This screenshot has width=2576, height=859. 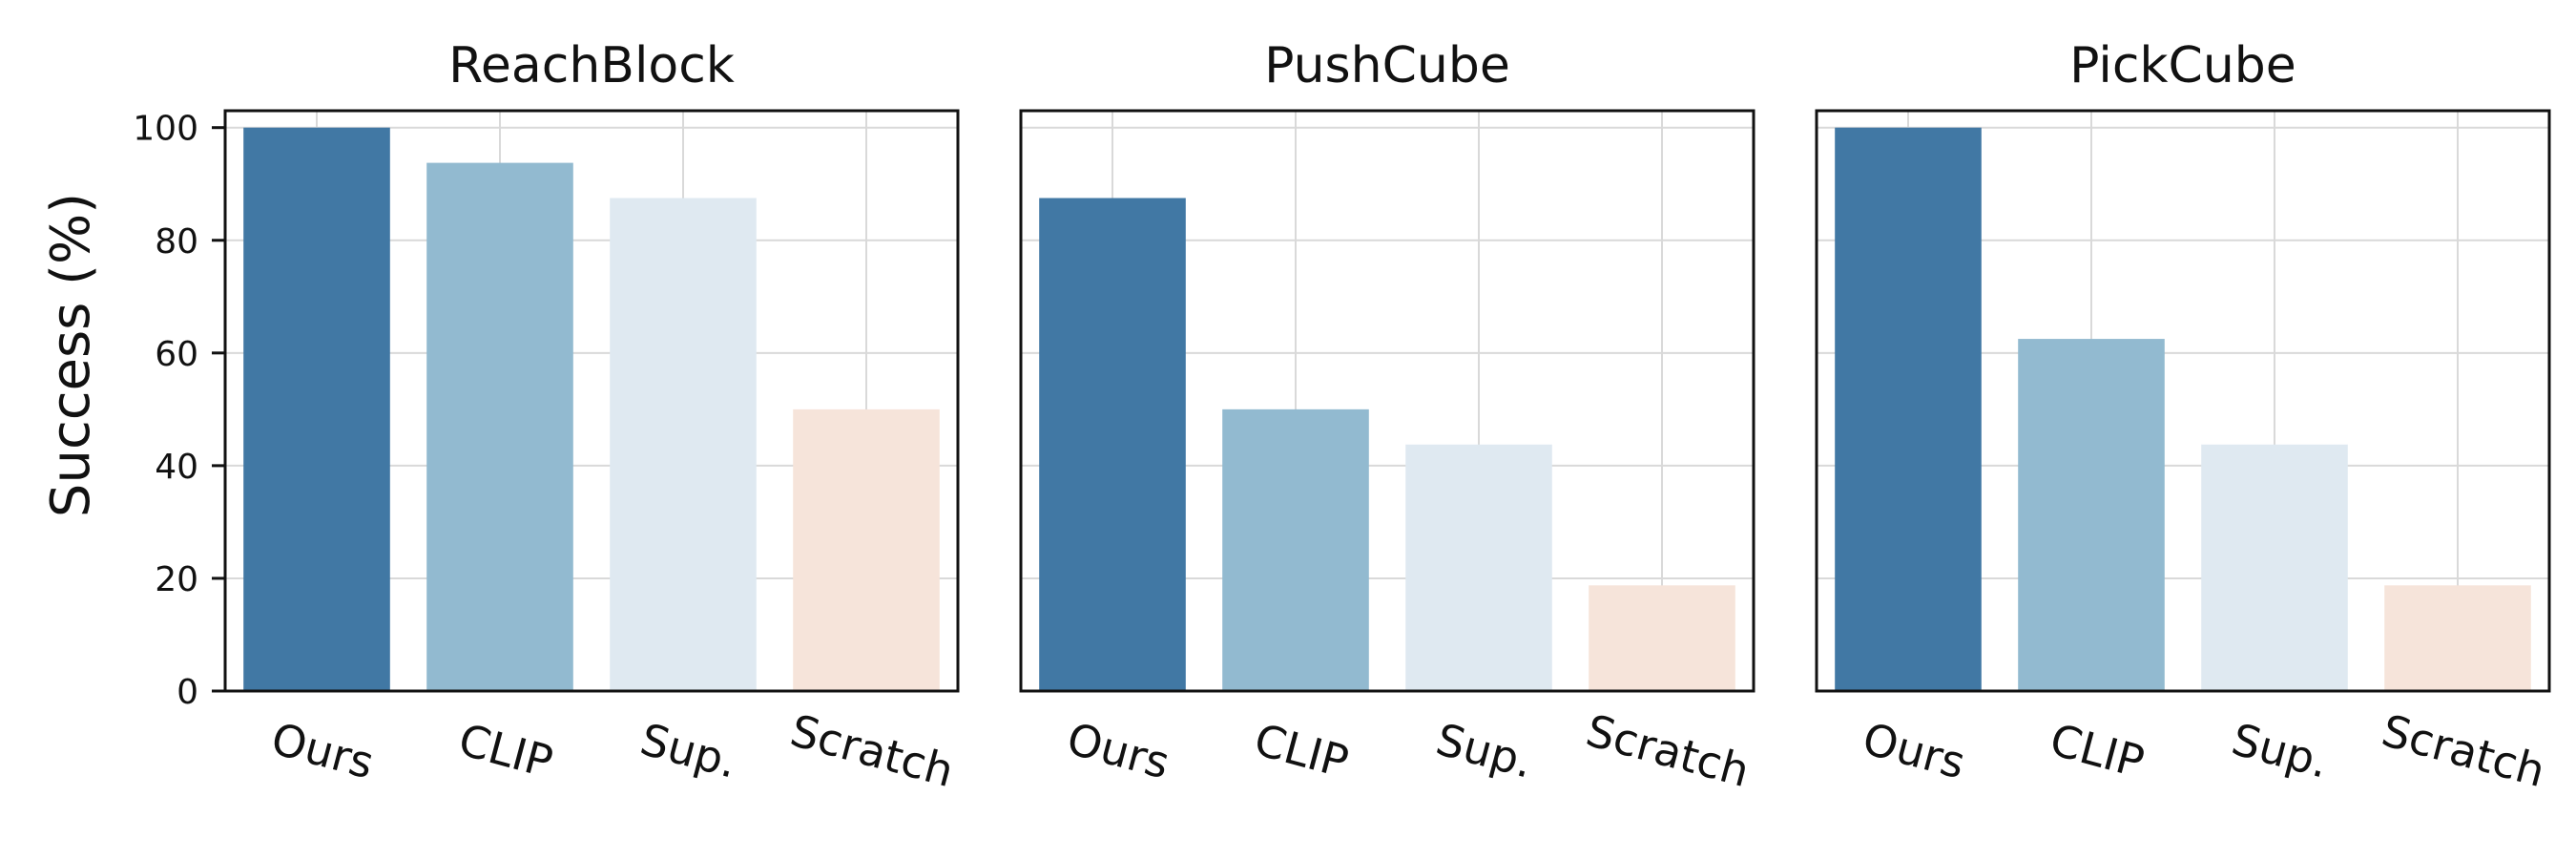 What do you see at coordinates (2182, 65) in the screenshot?
I see `panel-title: PickCube` at bounding box center [2182, 65].